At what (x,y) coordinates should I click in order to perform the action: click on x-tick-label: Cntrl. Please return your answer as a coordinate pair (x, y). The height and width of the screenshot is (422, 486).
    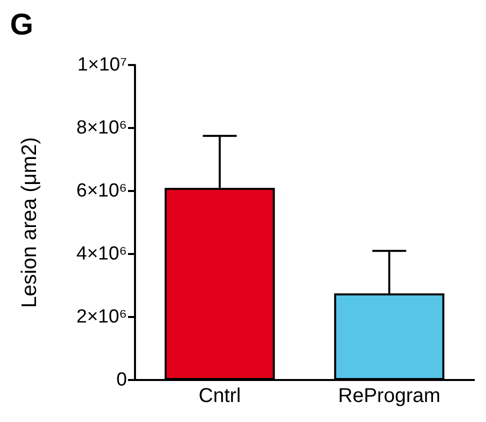
    Looking at the image, I should click on (219, 396).